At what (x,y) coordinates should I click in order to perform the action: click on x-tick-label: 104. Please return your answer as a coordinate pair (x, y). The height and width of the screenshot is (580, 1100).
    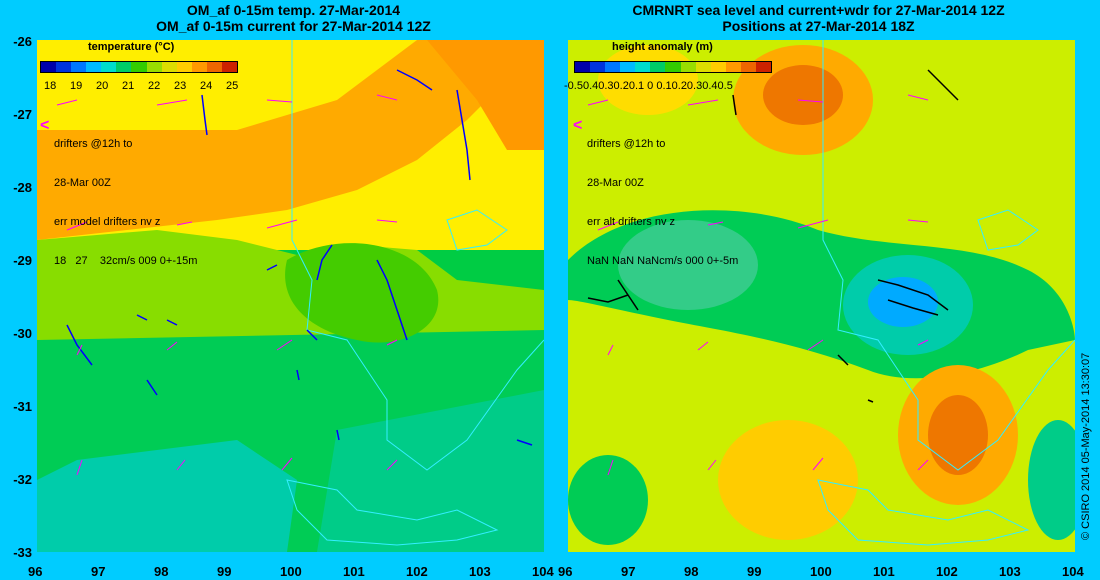
    Looking at the image, I should click on (543, 571).